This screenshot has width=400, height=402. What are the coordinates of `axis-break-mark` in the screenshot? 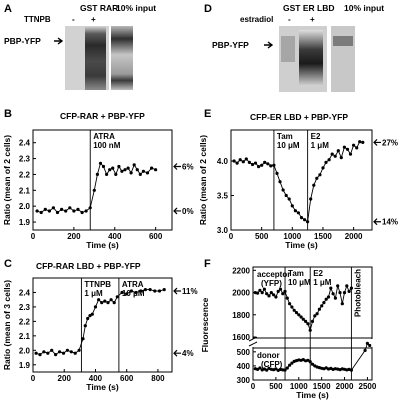 It's located at (253, 344).